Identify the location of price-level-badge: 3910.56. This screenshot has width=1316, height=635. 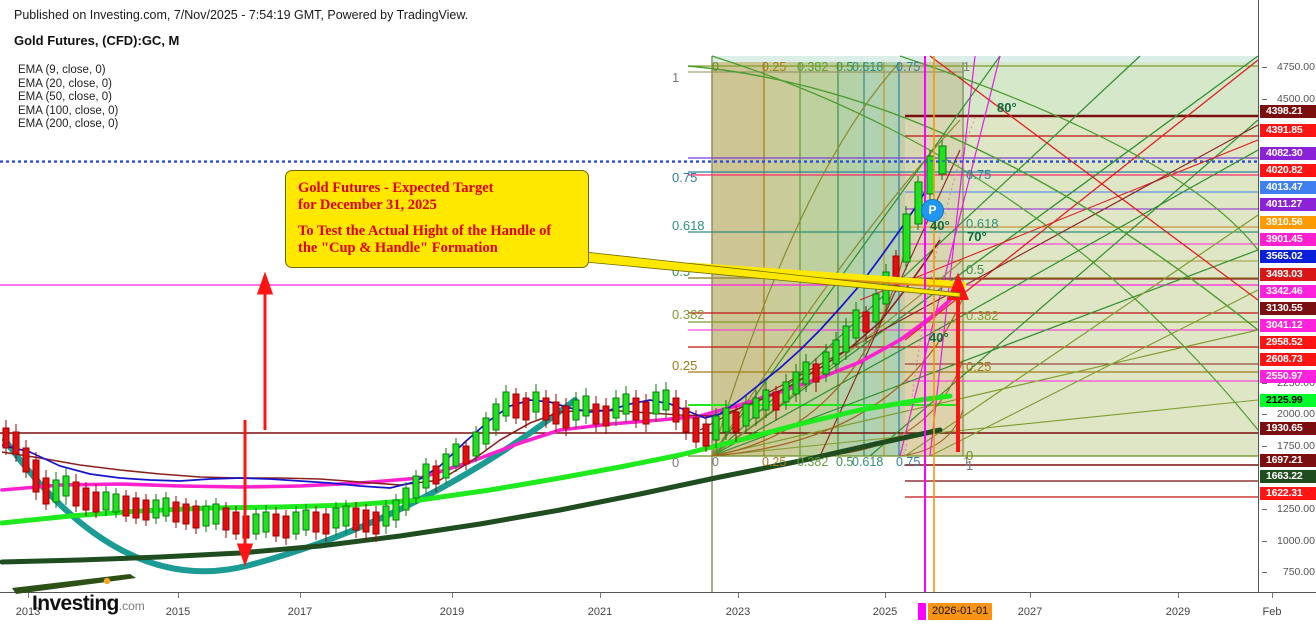
(1288, 222).